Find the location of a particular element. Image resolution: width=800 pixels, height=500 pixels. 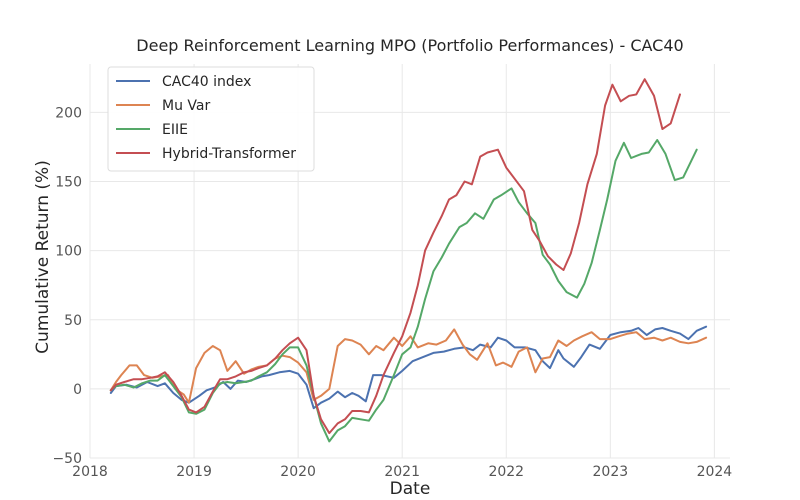

y-axis-label: Cumulative Return (%) is located at coordinates (43, 257).